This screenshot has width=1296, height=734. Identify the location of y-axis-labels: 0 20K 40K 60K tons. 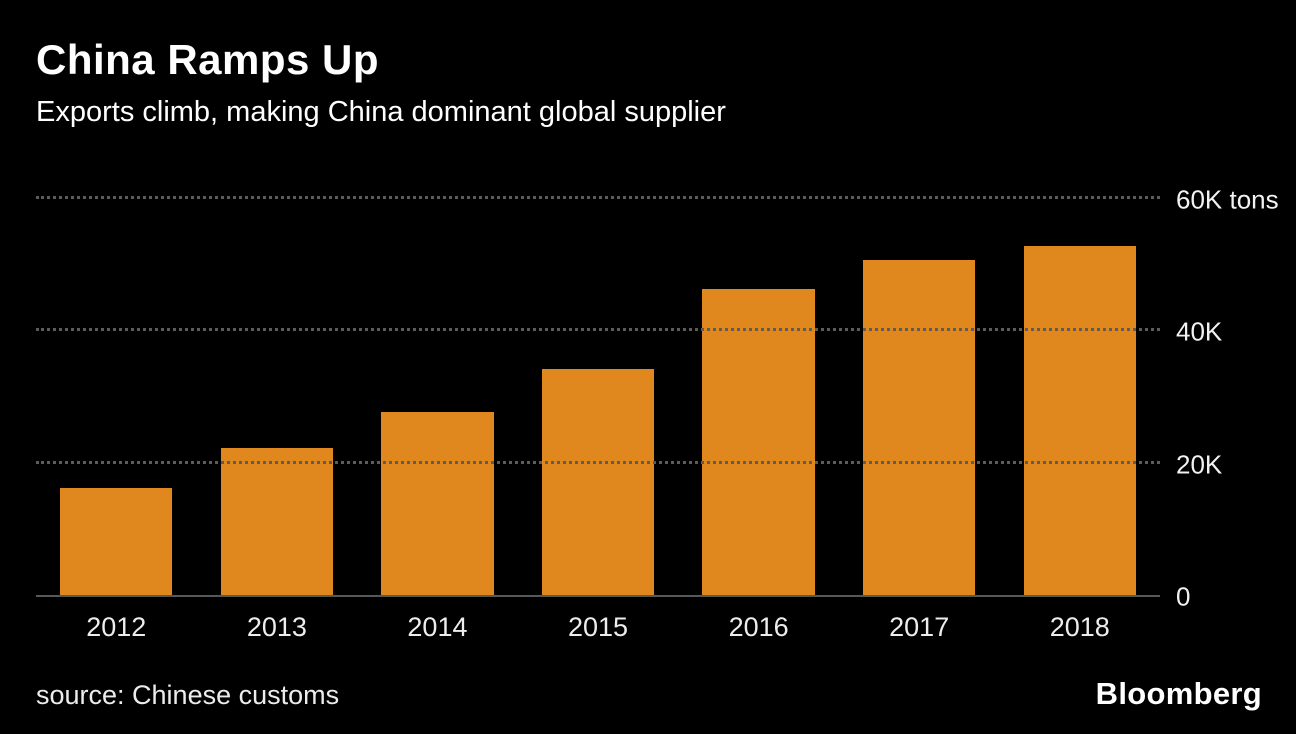
(1235, 398).